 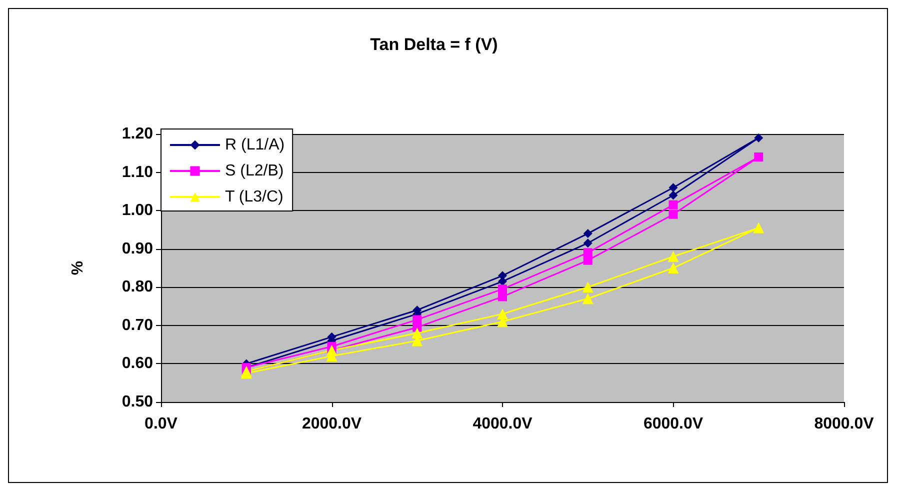 What do you see at coordinates (138, 363) in the screenshot?
I see `y-tick-label: 0.60` at bounding box center [138, 363].